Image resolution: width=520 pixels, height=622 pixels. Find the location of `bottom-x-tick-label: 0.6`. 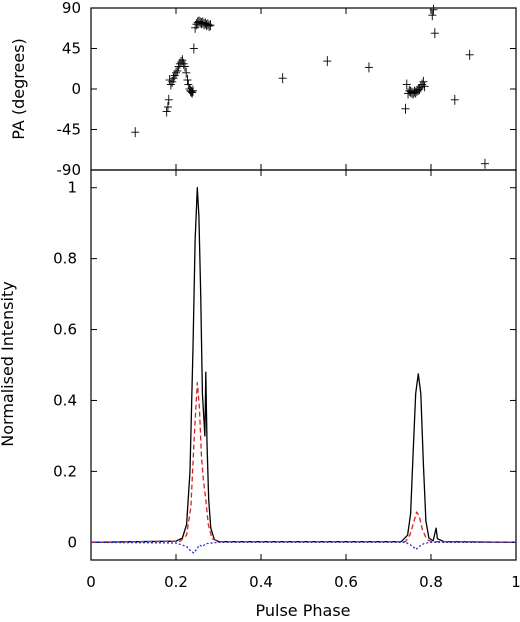

bottom-x-tick-label: 0.6 is located at coordinates (346, 582).